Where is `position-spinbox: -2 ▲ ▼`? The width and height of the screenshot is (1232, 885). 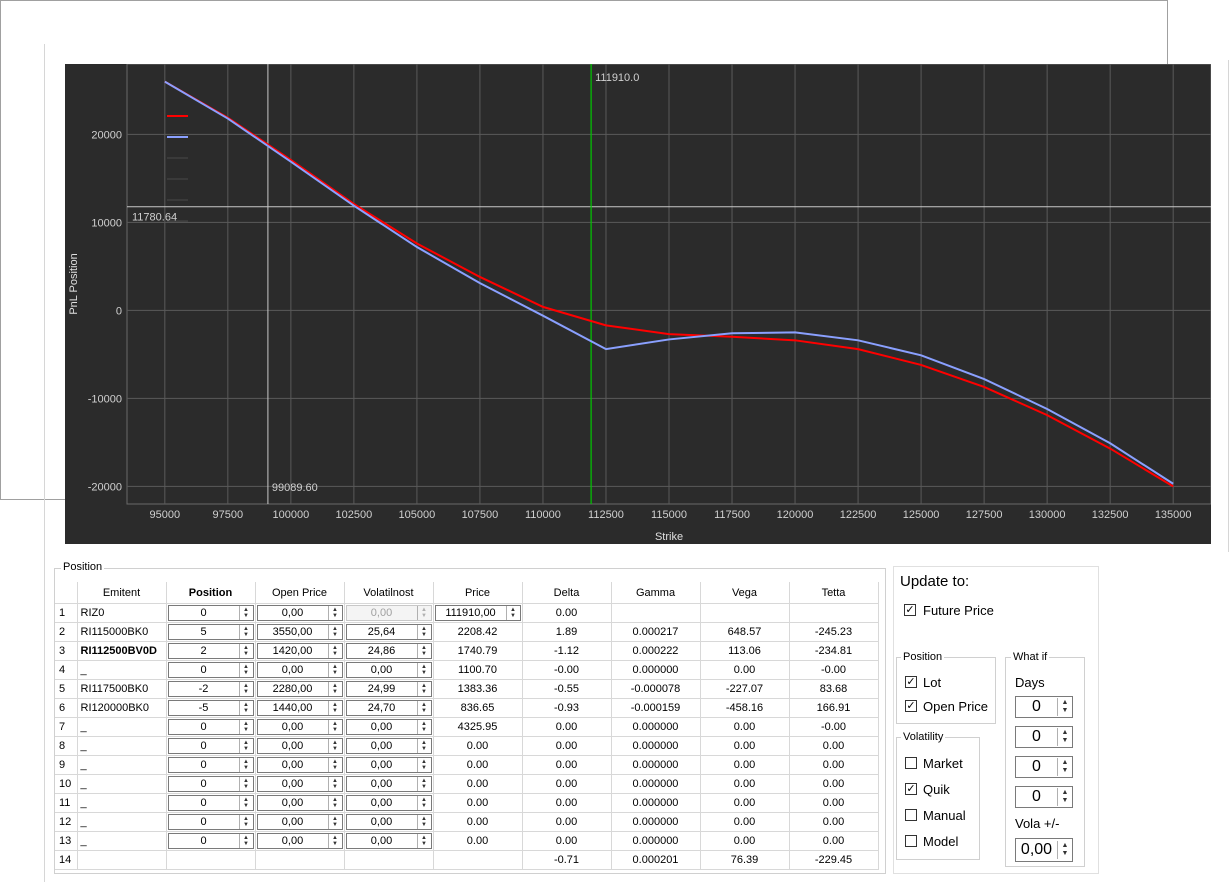 position-spinbox: -2 ▲ ▼ is located at coordinates (210, 689).